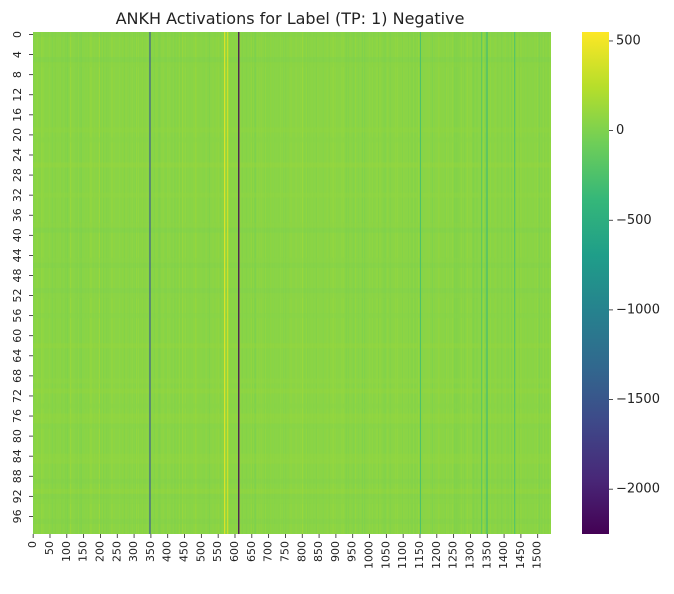 This screenshot has width=674, height=594. What do you see at coordinates (17, 396) in the screenshot?
I see `y-tick-label: 72` at bounding box center [17, 396].